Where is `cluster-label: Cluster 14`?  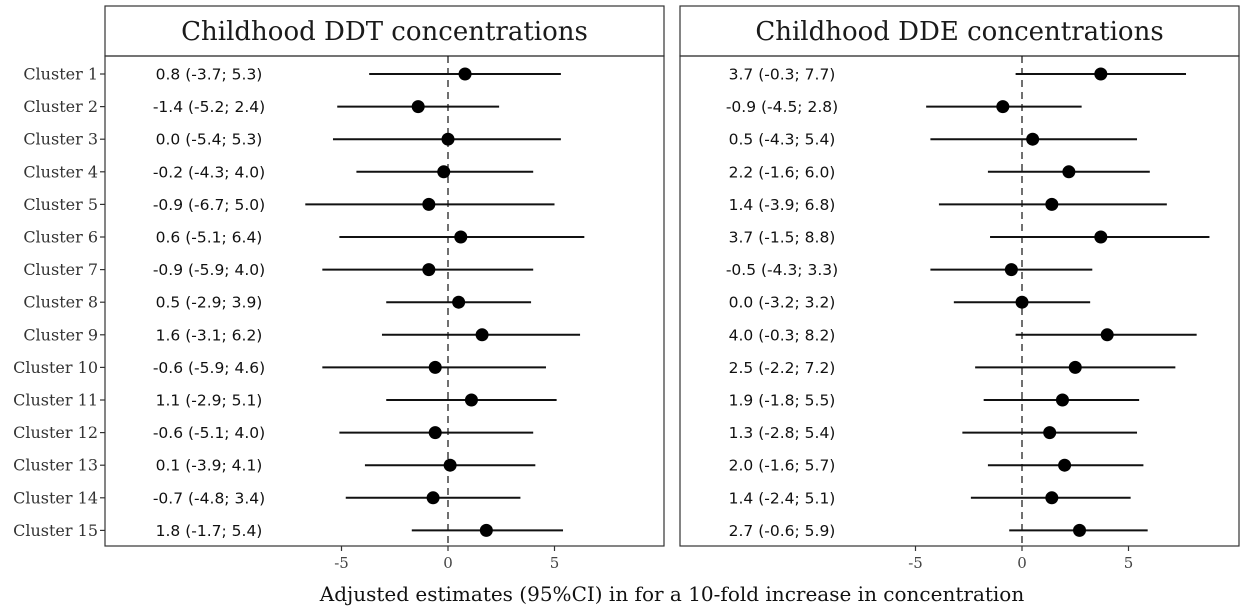
cluster-label: Cluster 14 is located at coordinates (55, 497).